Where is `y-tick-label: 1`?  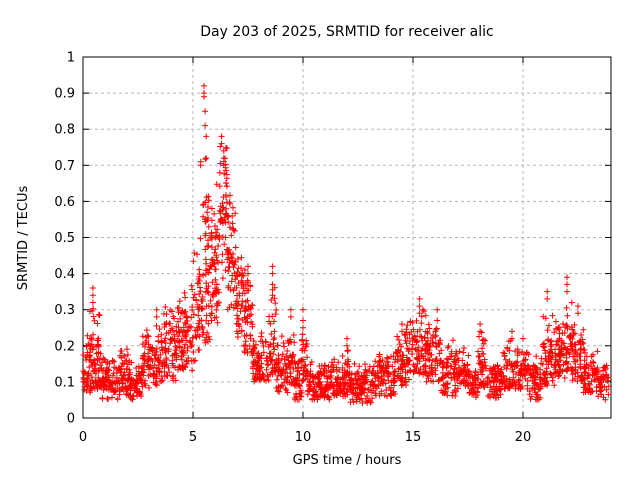 y-tick-label: 1 is located at coordinates (71, 58).